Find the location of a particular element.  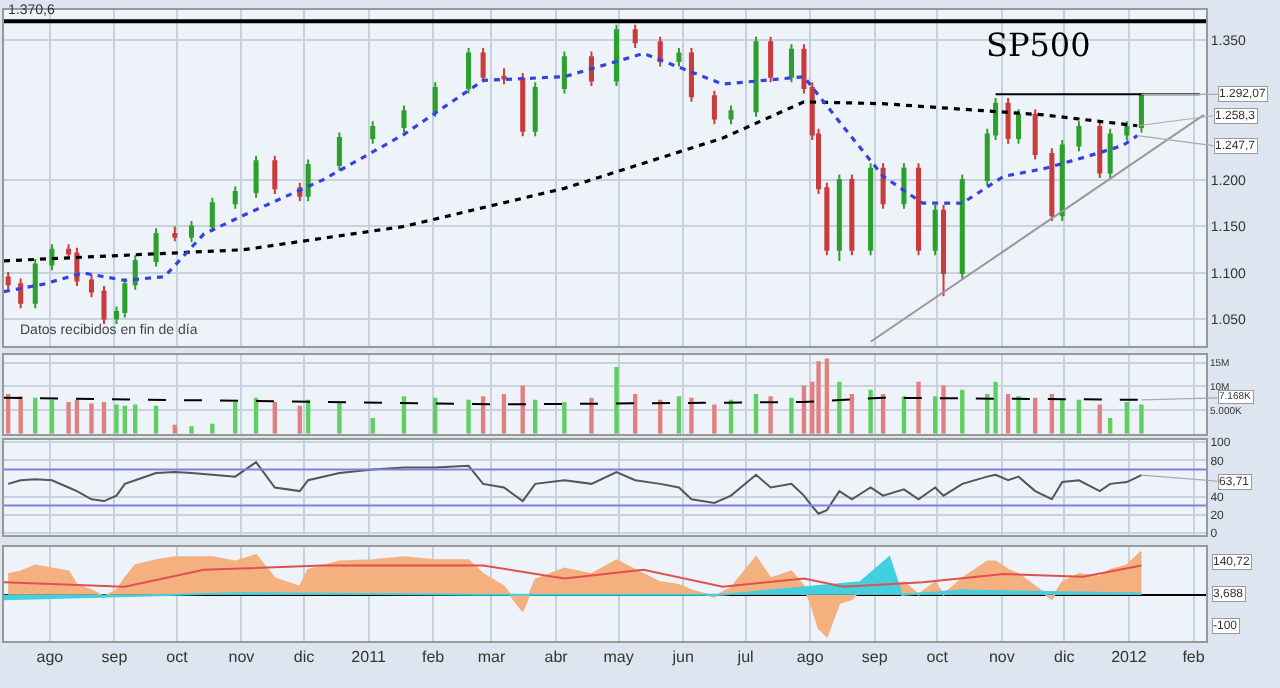

x-tick-label: abr is located at coordinates (556, 657).